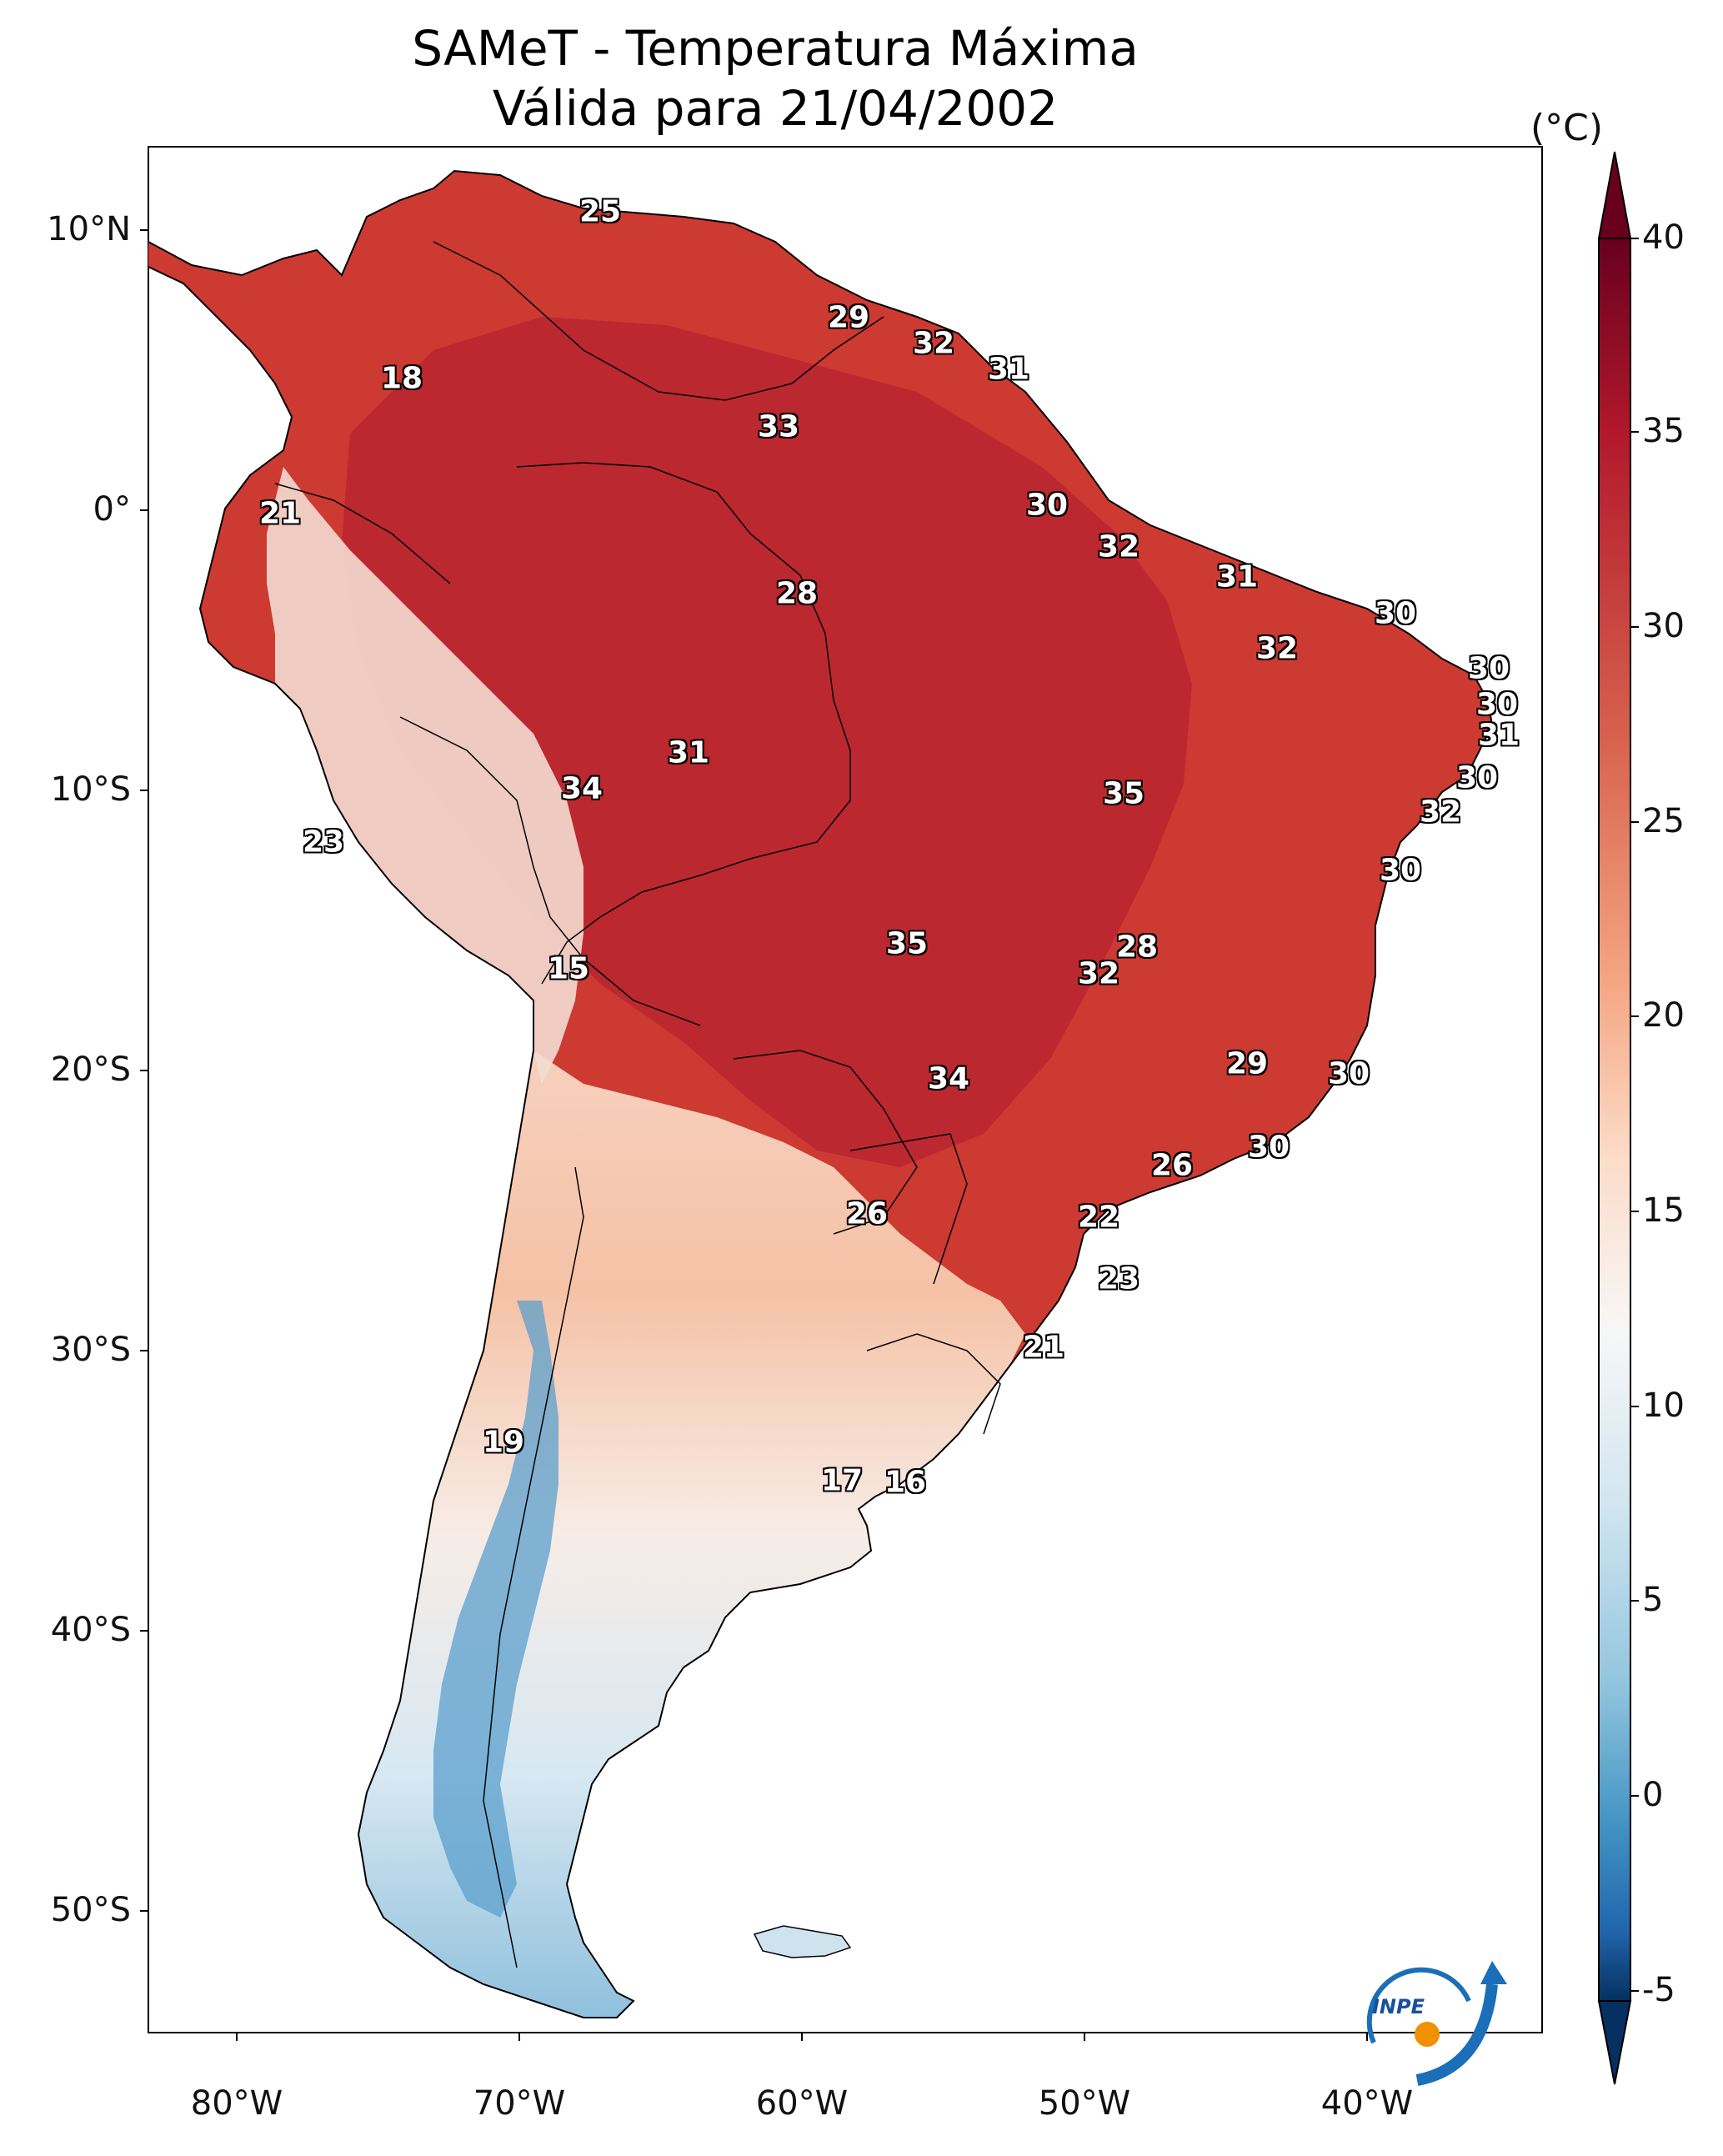 This screenshot has height=2156, width=1723. I want to click on colorbar-tick-30: 30, so click(1663, 626).